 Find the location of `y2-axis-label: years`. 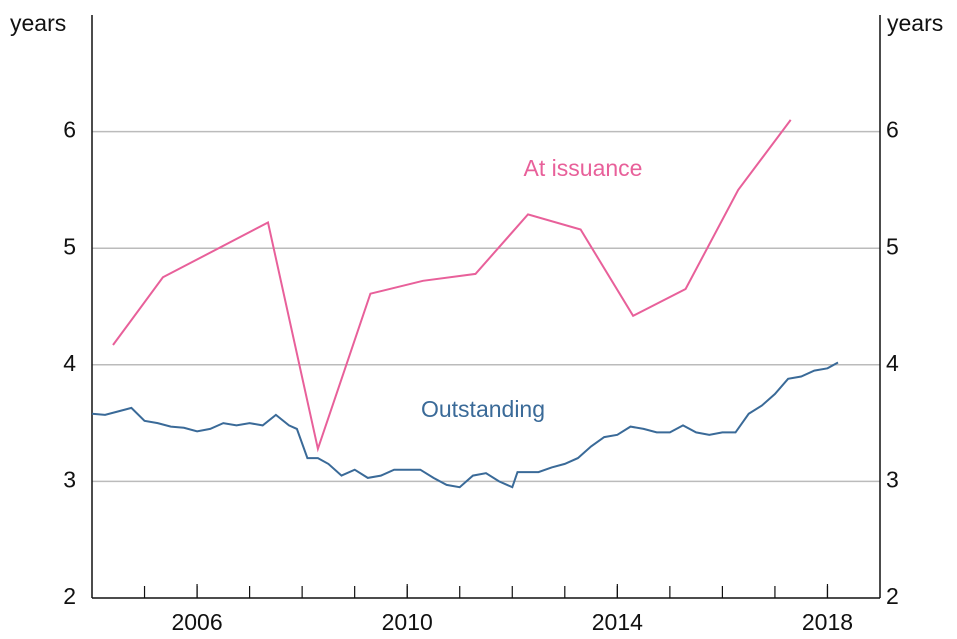

y2-axis-label: years is located at coordinates (915, 23).